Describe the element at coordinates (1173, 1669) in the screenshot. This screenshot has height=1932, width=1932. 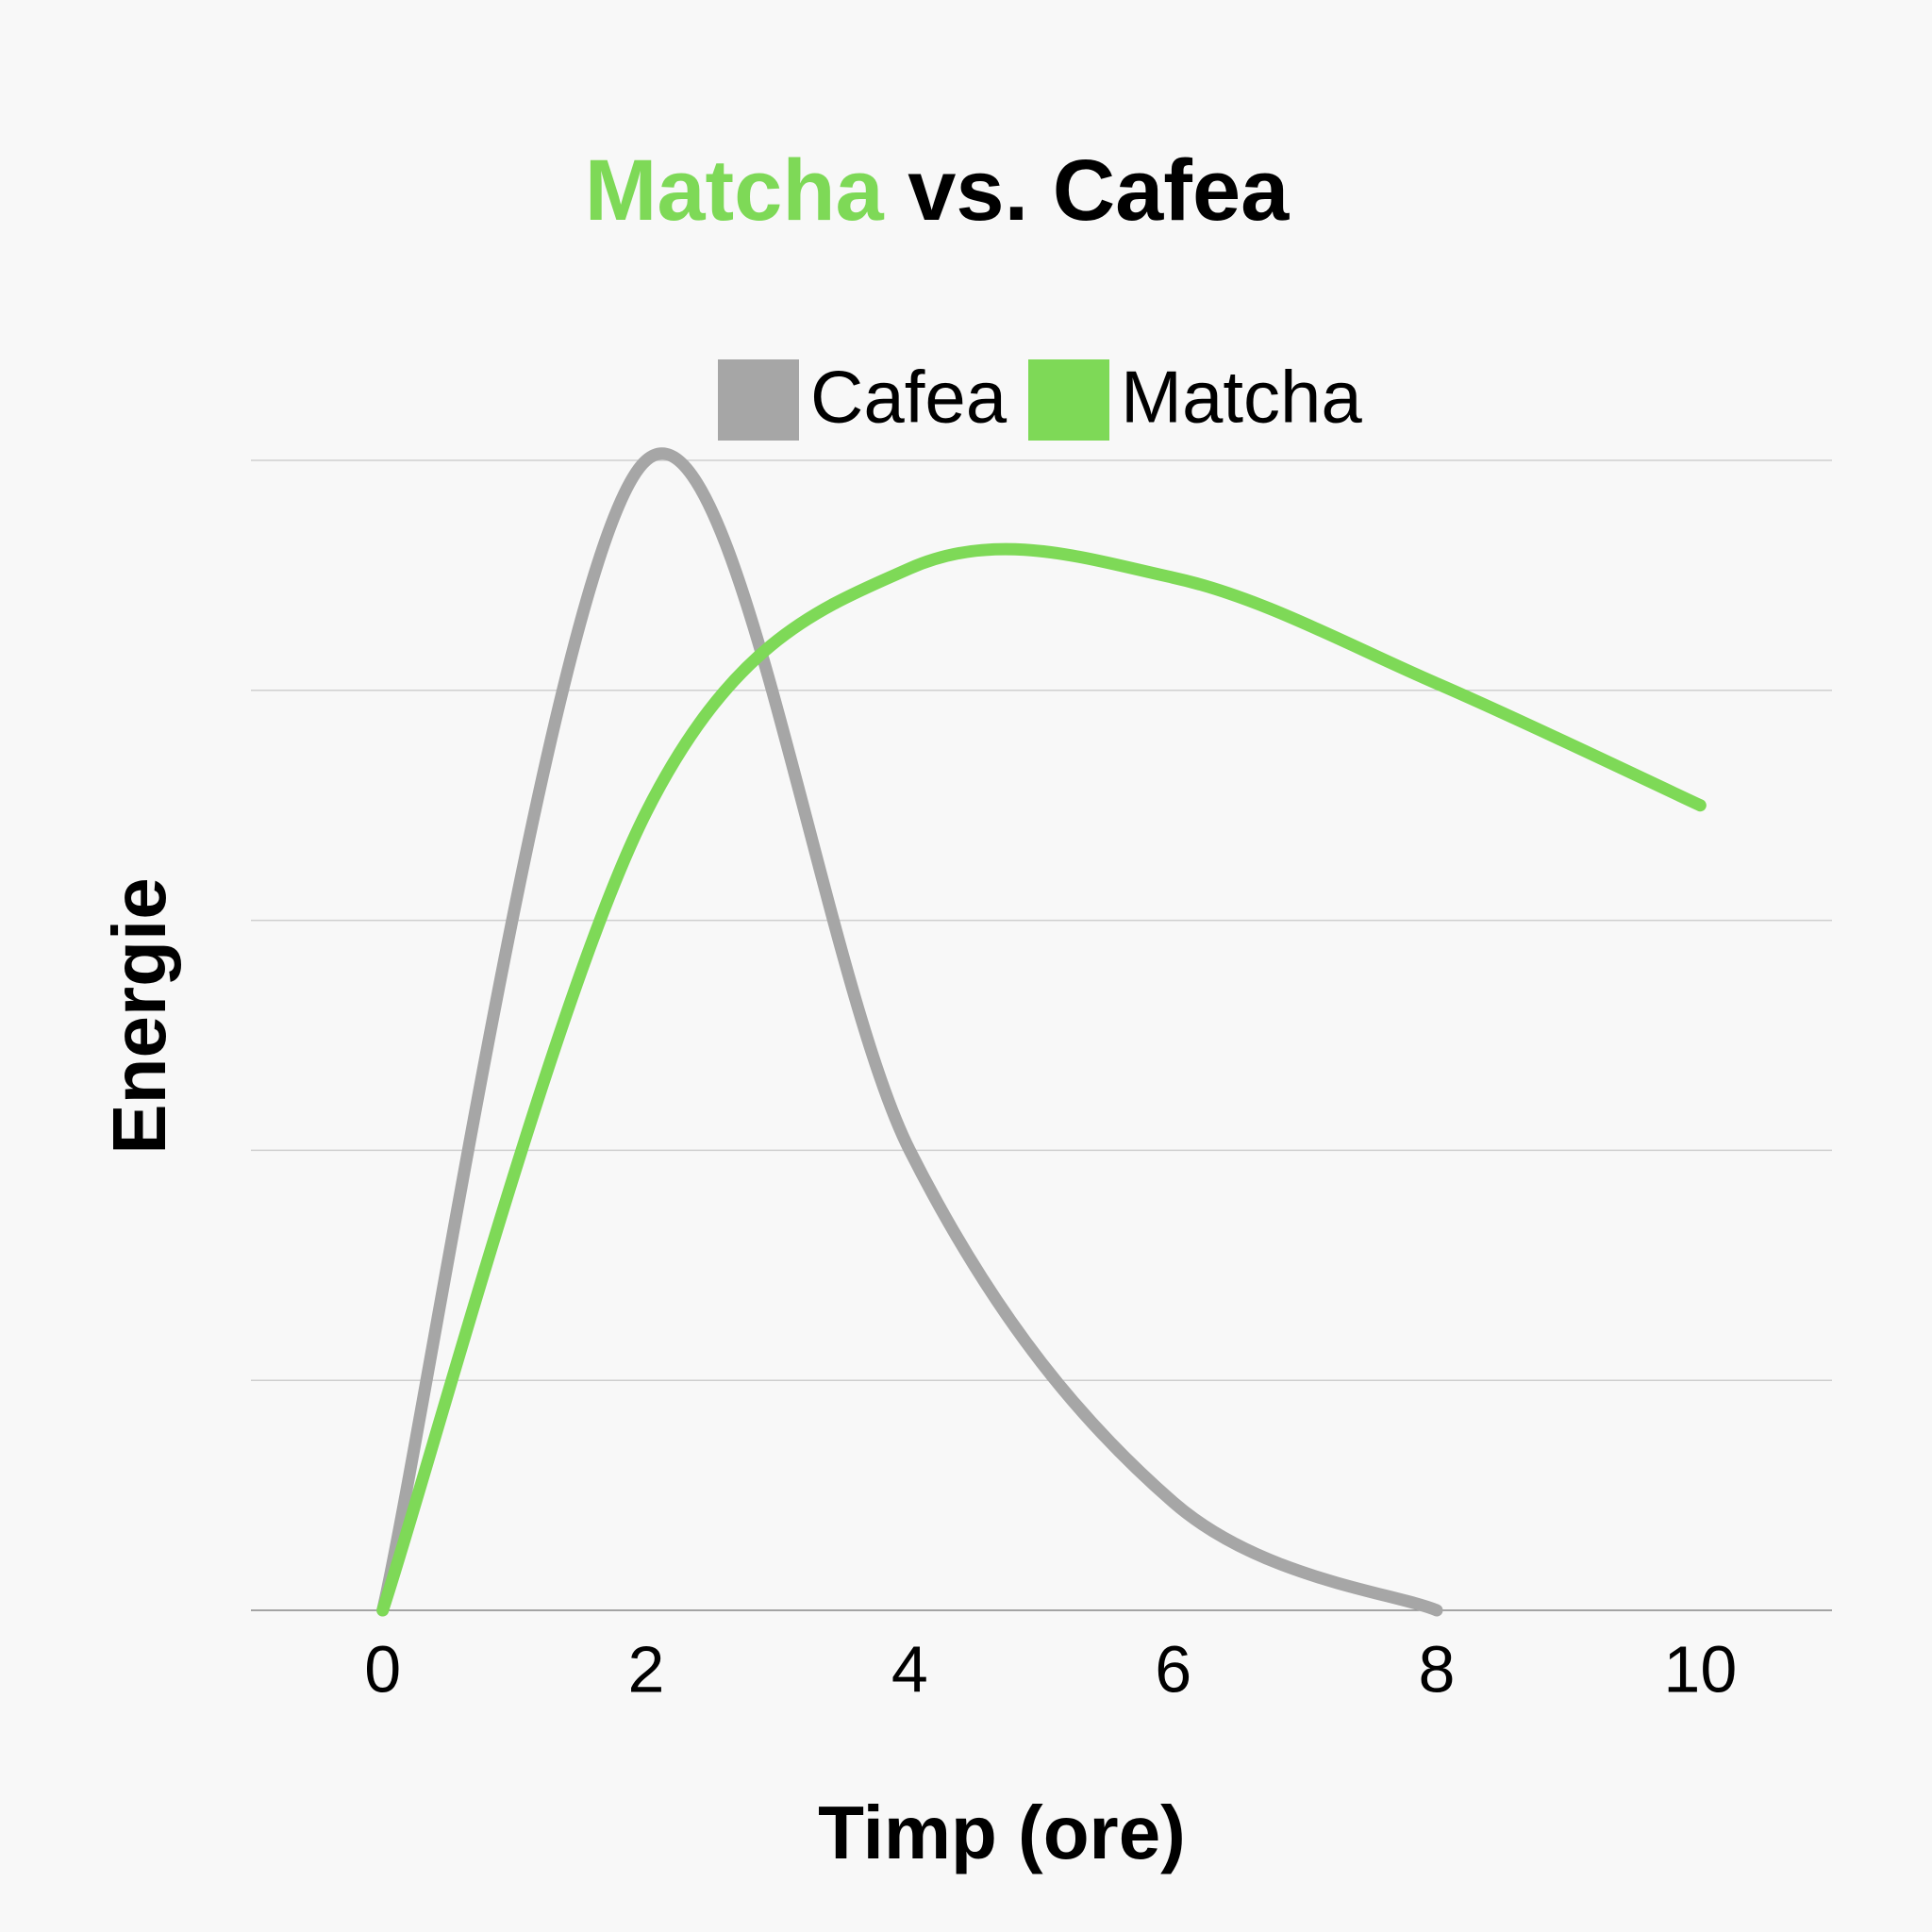
I see `x-tick-label: 6` at that location.